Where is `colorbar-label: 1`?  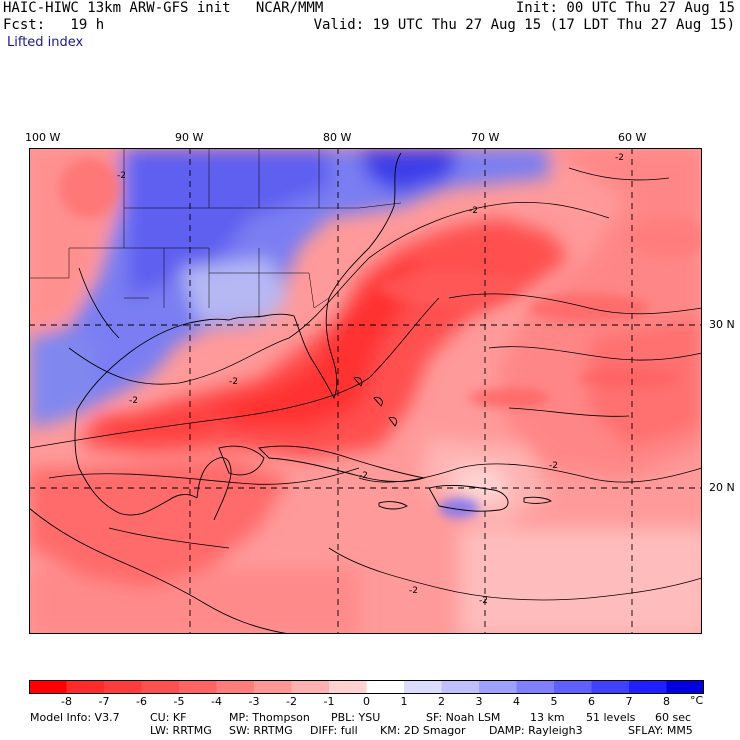 colorbar-label: 1 is located at coordinates (404, 701).